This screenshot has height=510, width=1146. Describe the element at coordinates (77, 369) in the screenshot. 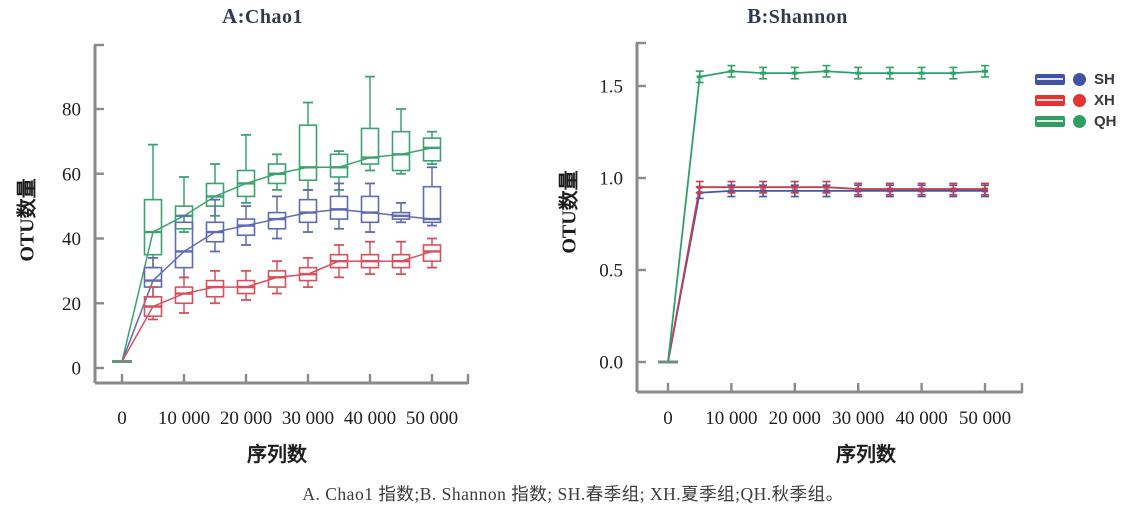

I see `y-tick-label: 0` at that location.